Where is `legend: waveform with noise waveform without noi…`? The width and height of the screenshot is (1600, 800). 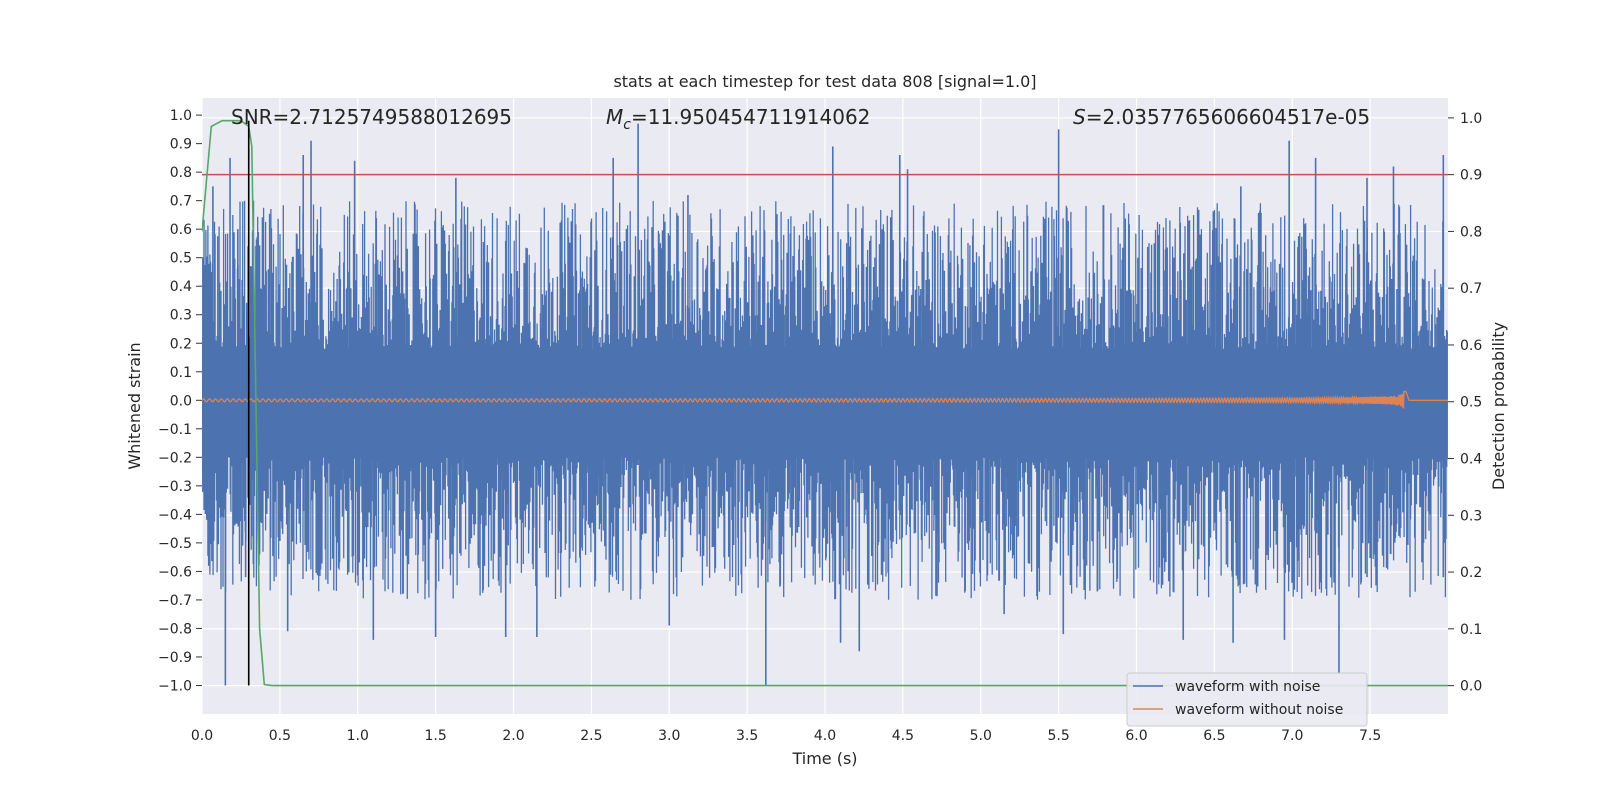
legend: waveform with noise waveform without noi… is located at coordinates (1247, 699).